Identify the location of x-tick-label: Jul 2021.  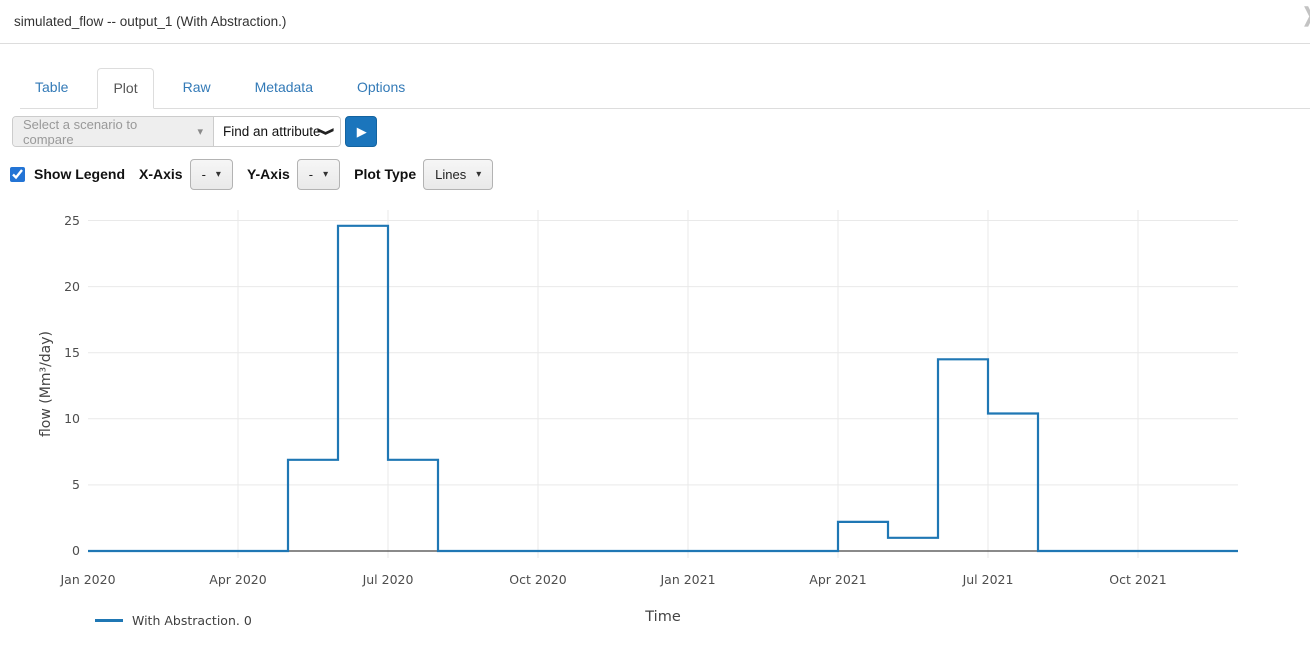
(988, 579).